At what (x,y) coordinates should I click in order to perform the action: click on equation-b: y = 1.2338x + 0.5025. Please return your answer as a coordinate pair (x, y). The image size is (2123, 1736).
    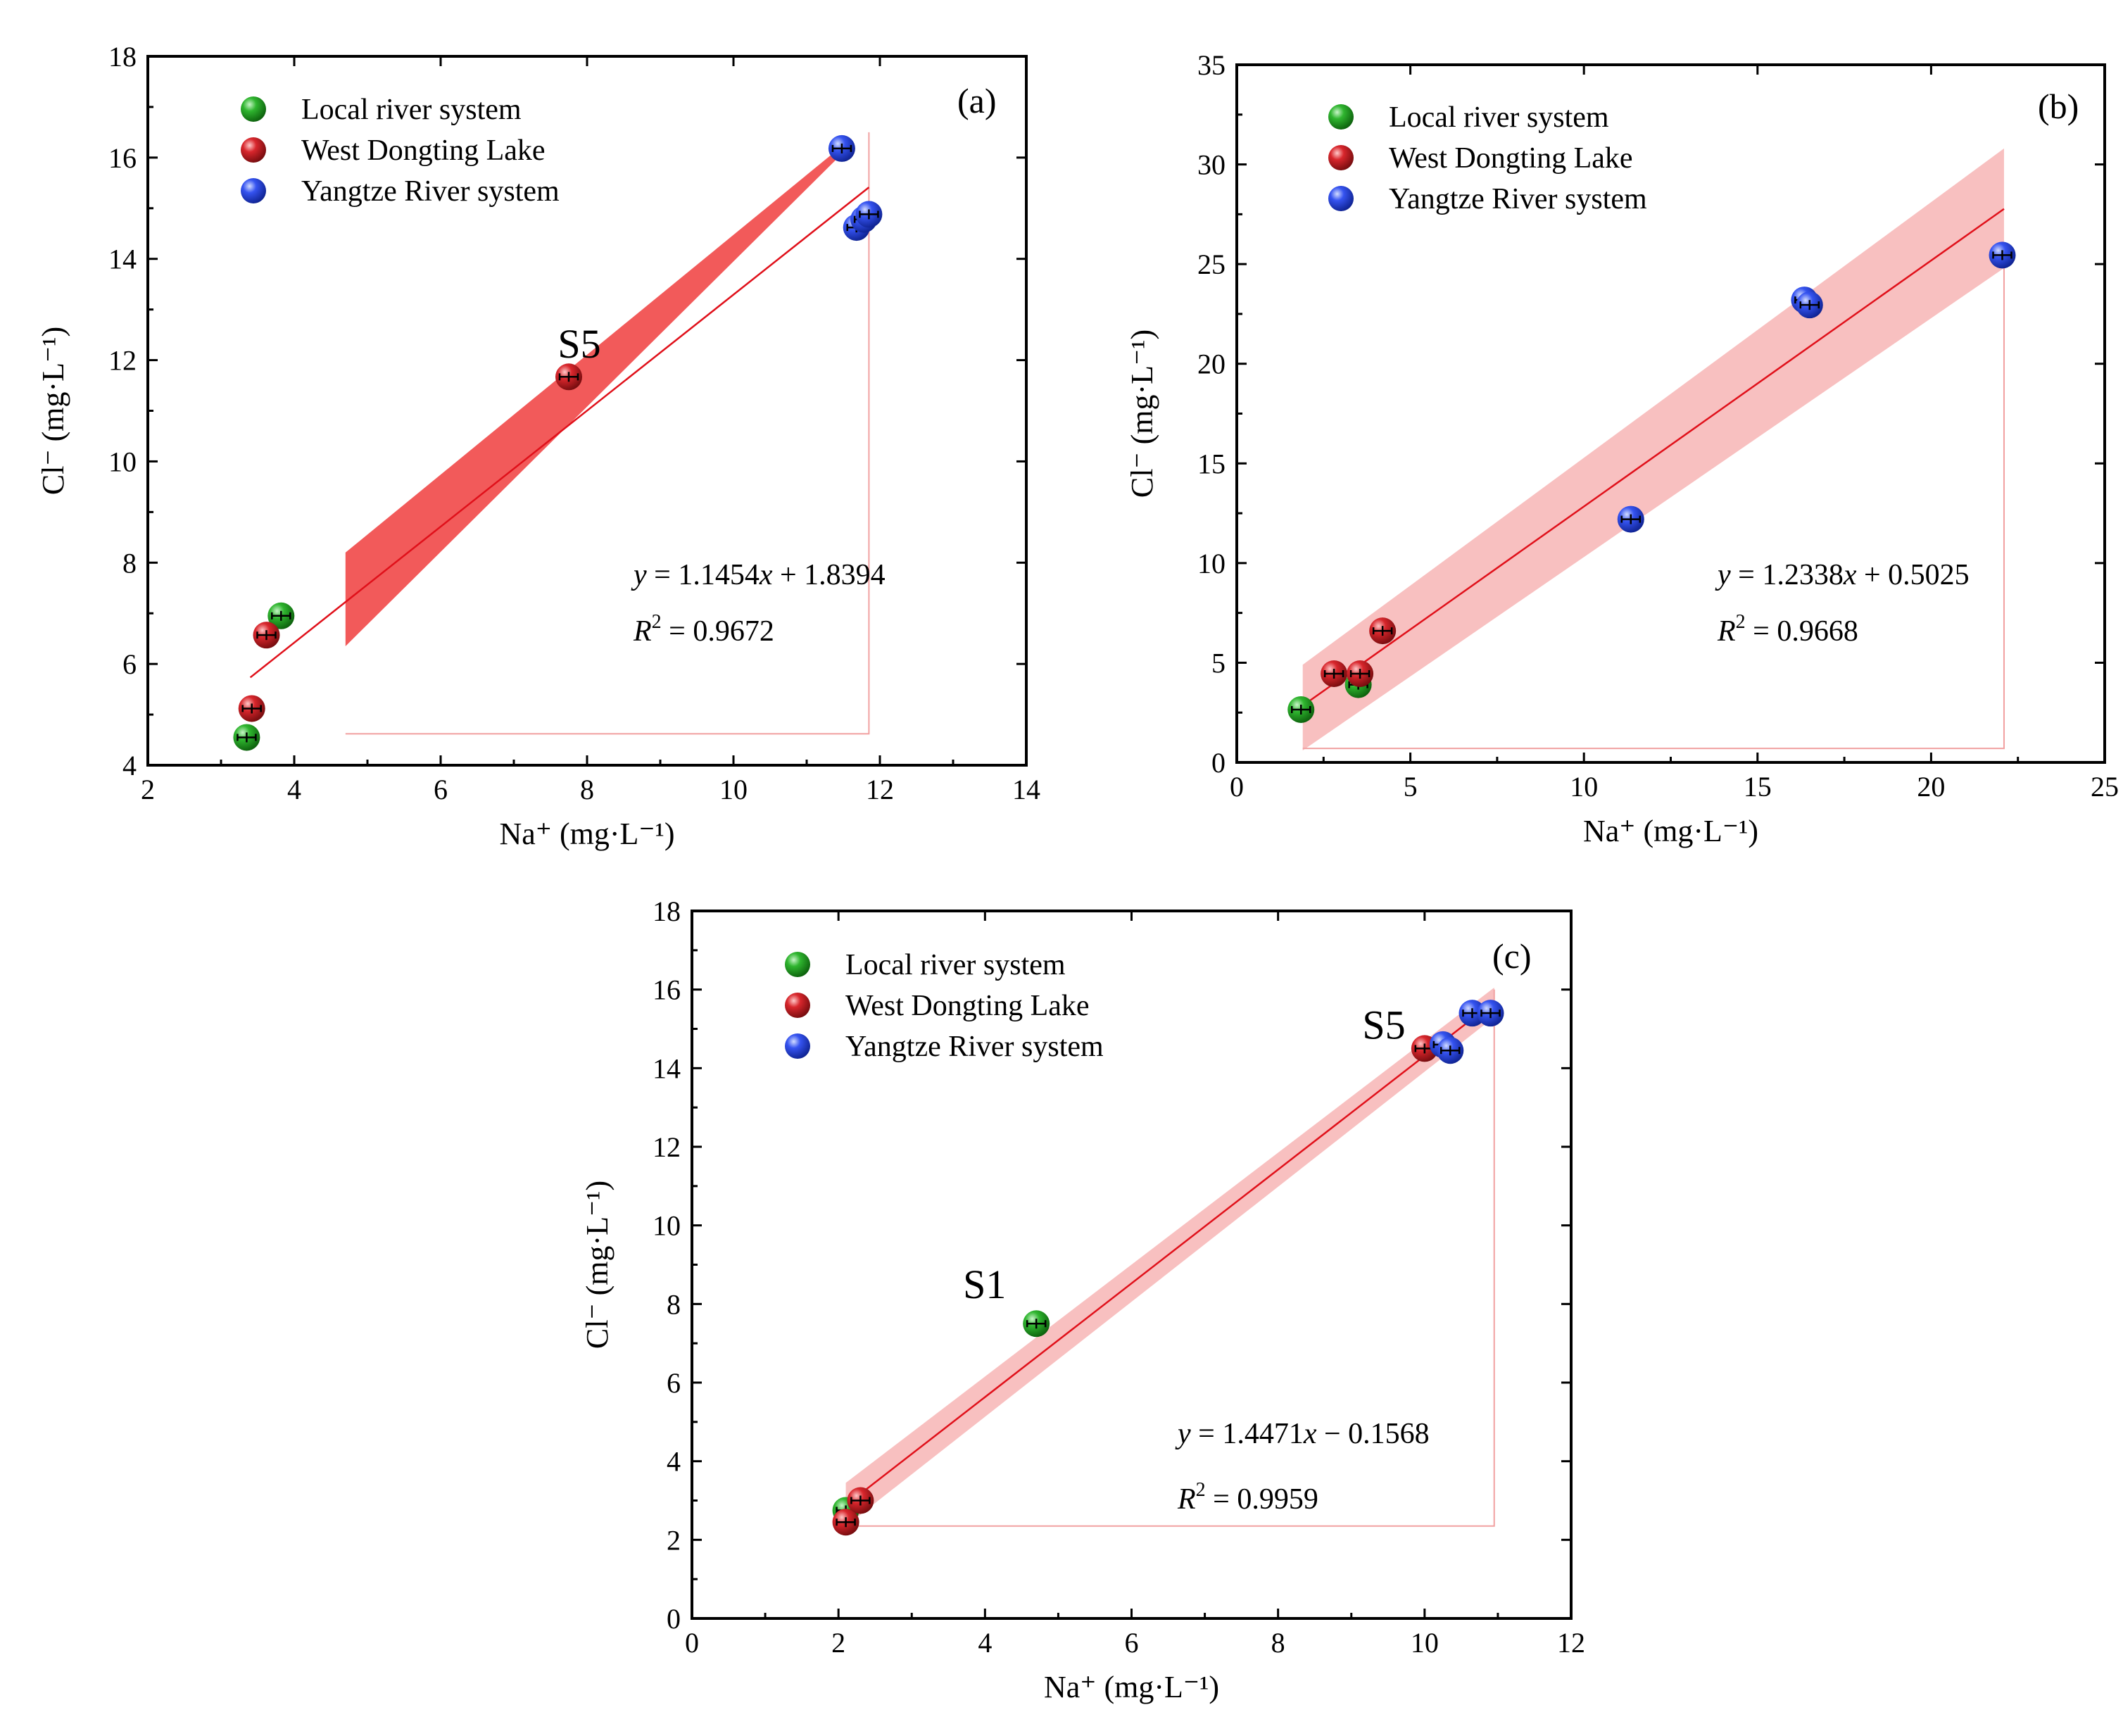
    Looking at the image, I should click on (1843, 575).